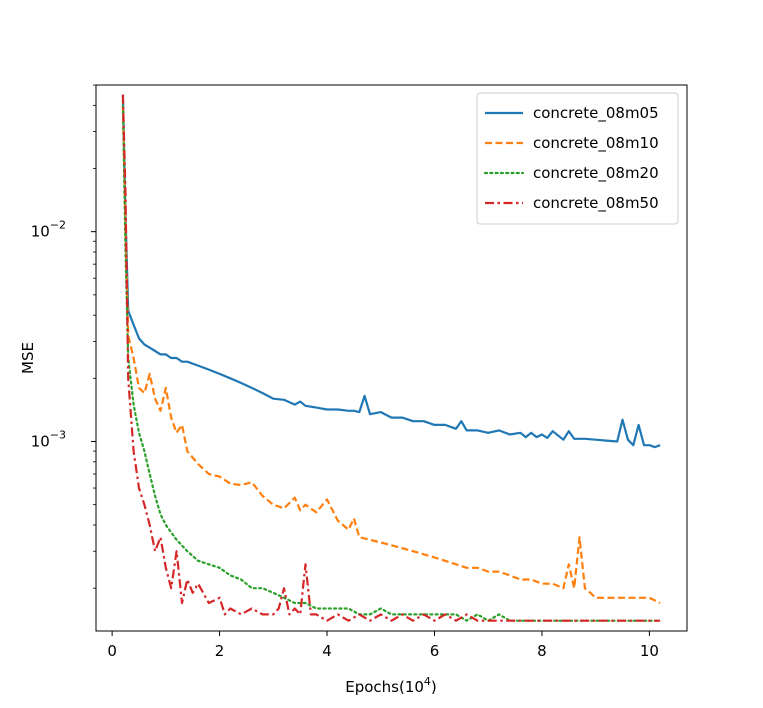 This screenshot has width=763, height=708. What do you see at coordinates (649, 651) in the screenshot?
I see `x-tick-label: 10` at bounding box center [649, 651].